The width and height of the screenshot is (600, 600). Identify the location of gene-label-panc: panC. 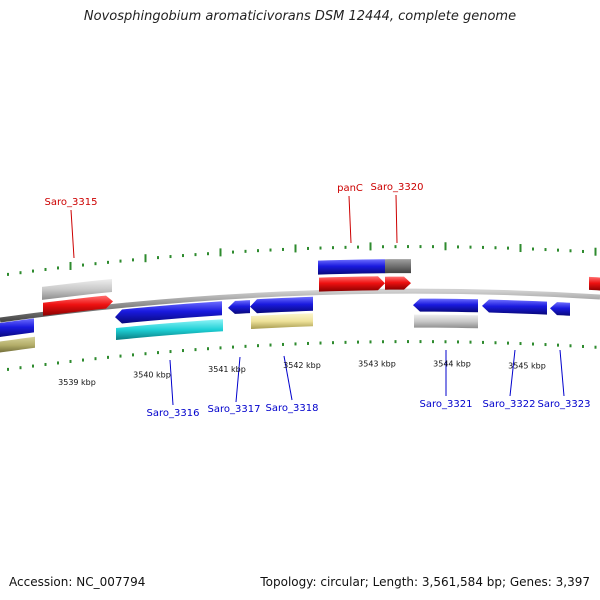
(350, 188).